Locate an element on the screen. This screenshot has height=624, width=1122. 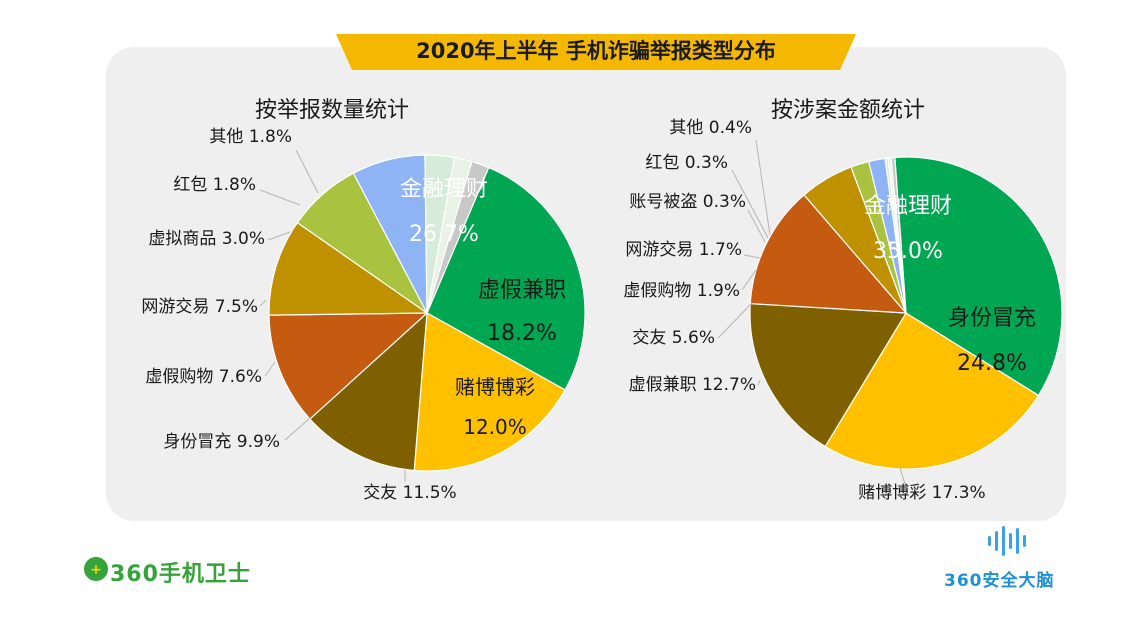
right-chart-title: 按涉案金额统计 is located at coordinates (848, 110).